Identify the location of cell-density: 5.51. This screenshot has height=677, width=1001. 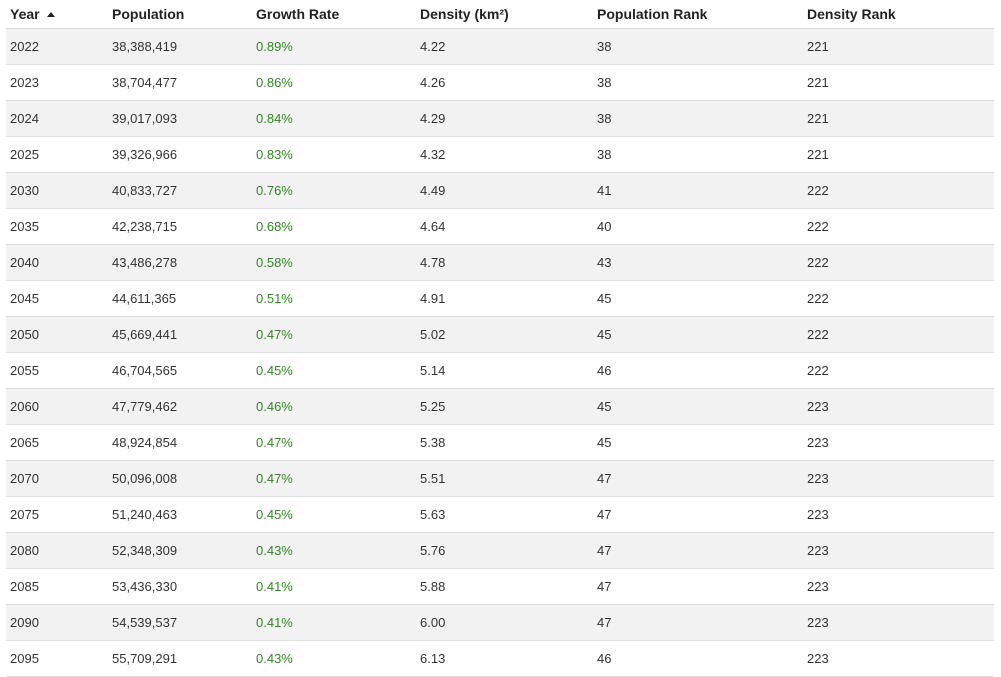
(508, 478).